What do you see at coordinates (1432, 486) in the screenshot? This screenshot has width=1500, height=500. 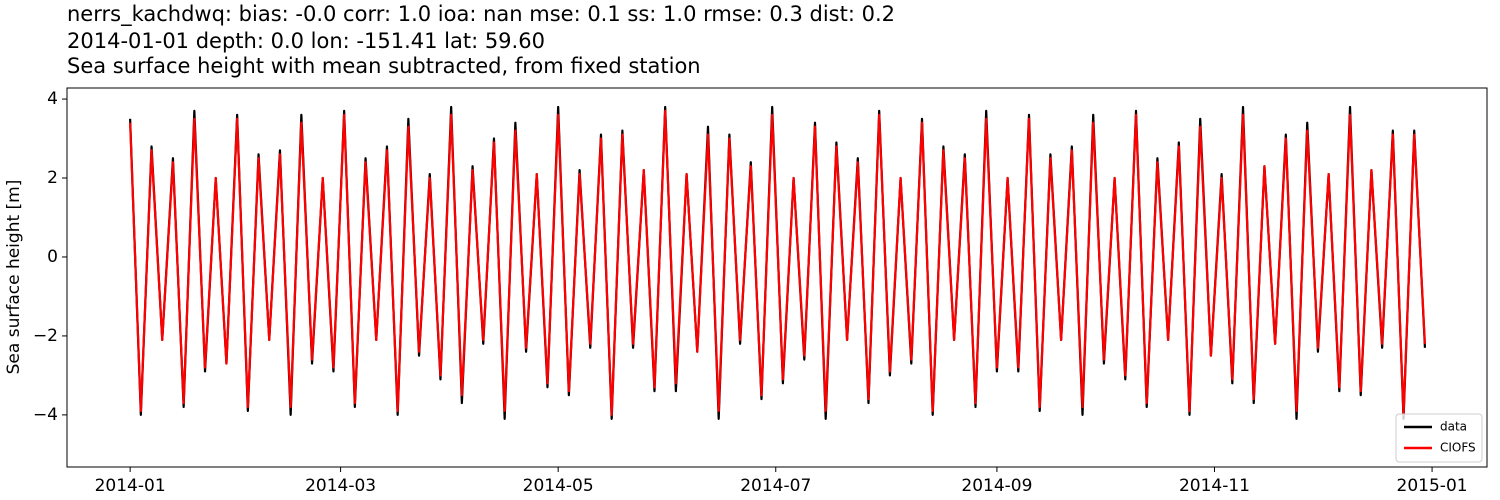 I see `x-tick-label: 2015-01` at bounding box center [1432, 486].